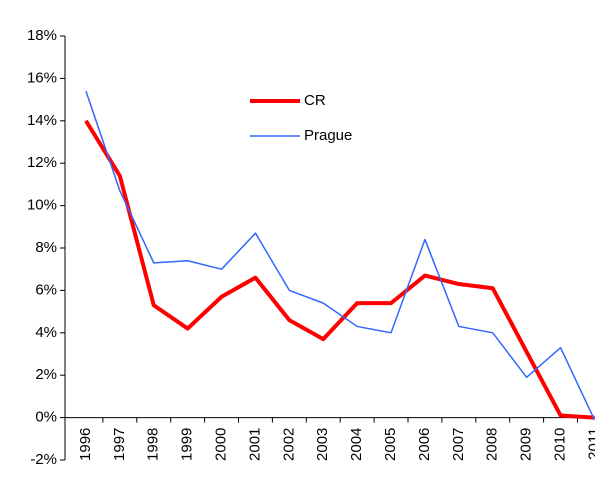  I want to click on y-tick-label: 2%, so click(46, 374).